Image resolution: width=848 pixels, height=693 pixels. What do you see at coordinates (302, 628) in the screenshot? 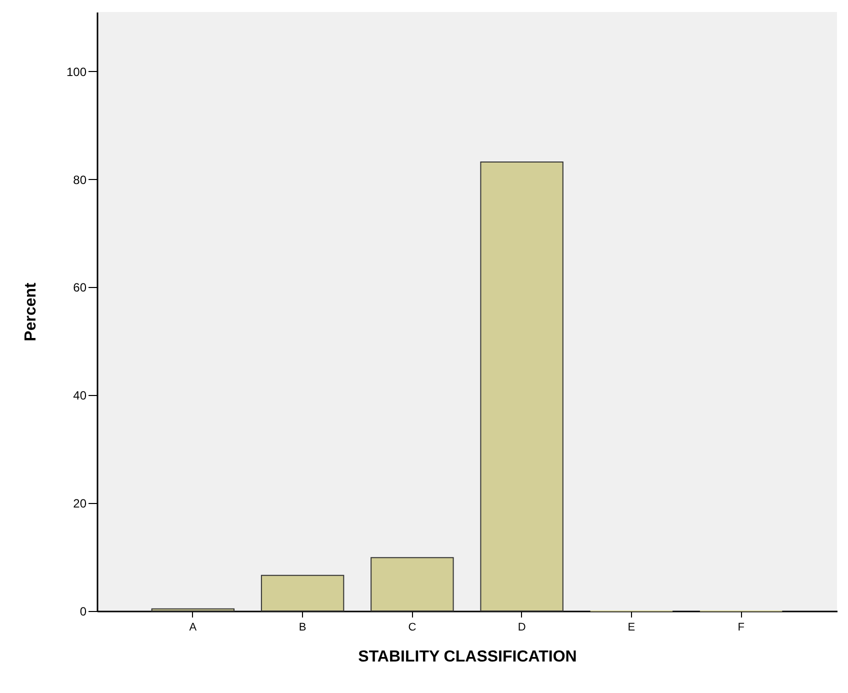
I see `x-tick-label: B` at bounding box center [302, 628].